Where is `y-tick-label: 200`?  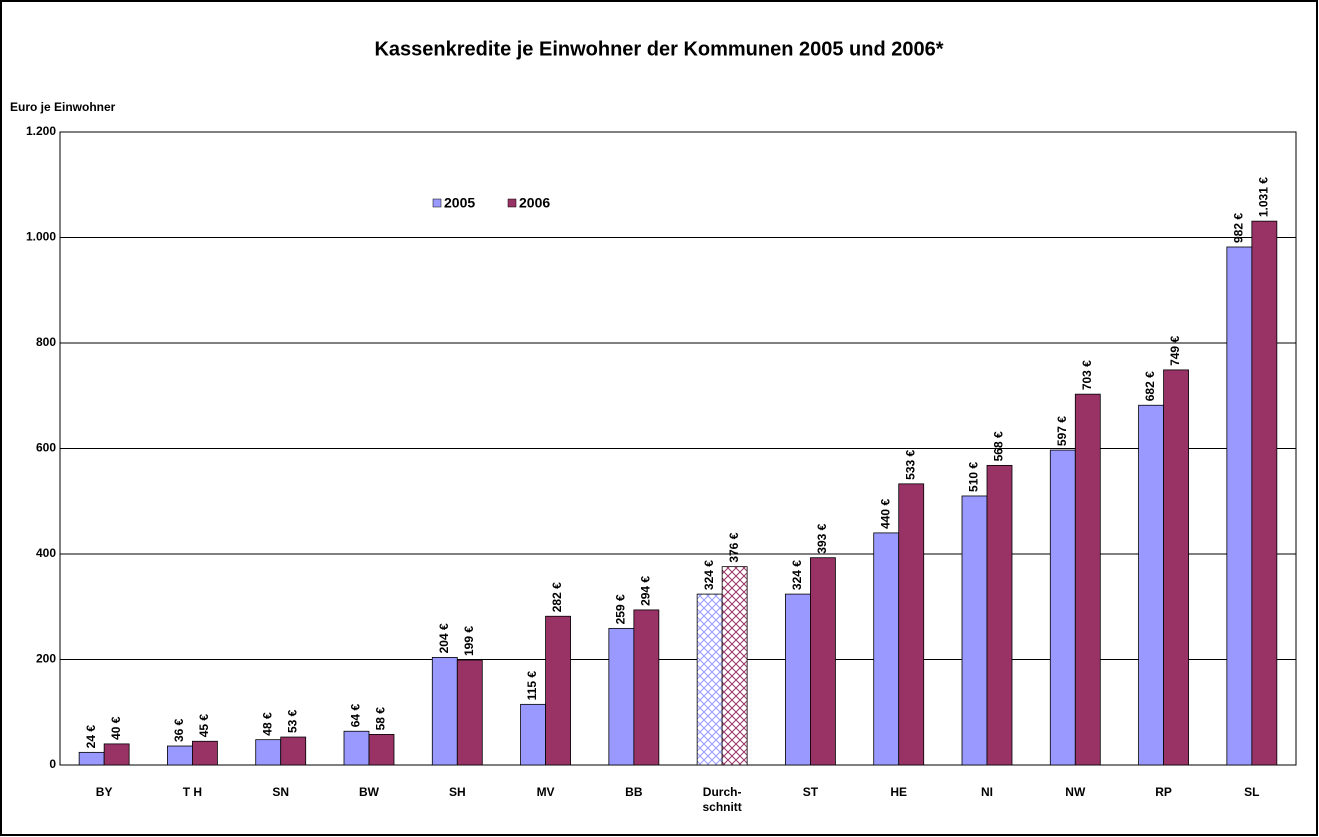
y-tick-label: 200 is located at coordinates (46, 659).